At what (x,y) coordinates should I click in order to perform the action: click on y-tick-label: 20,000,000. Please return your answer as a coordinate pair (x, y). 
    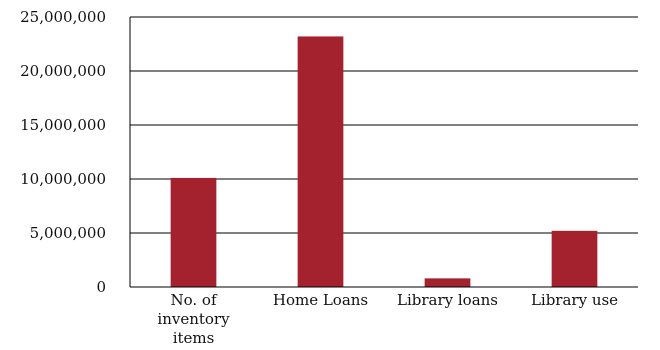
    Looking at the image, I should click on (63, 71).